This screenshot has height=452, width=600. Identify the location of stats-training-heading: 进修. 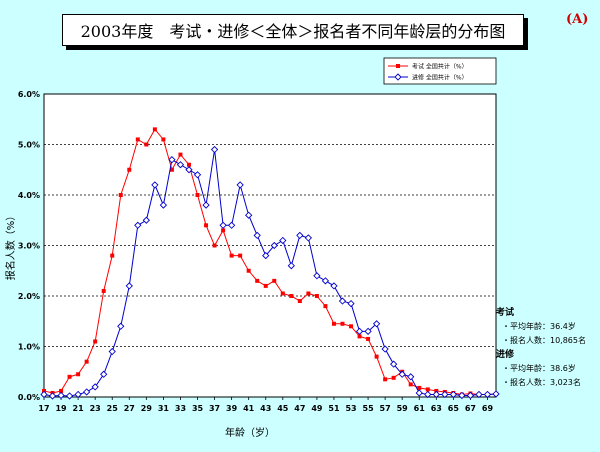
(505, 355).